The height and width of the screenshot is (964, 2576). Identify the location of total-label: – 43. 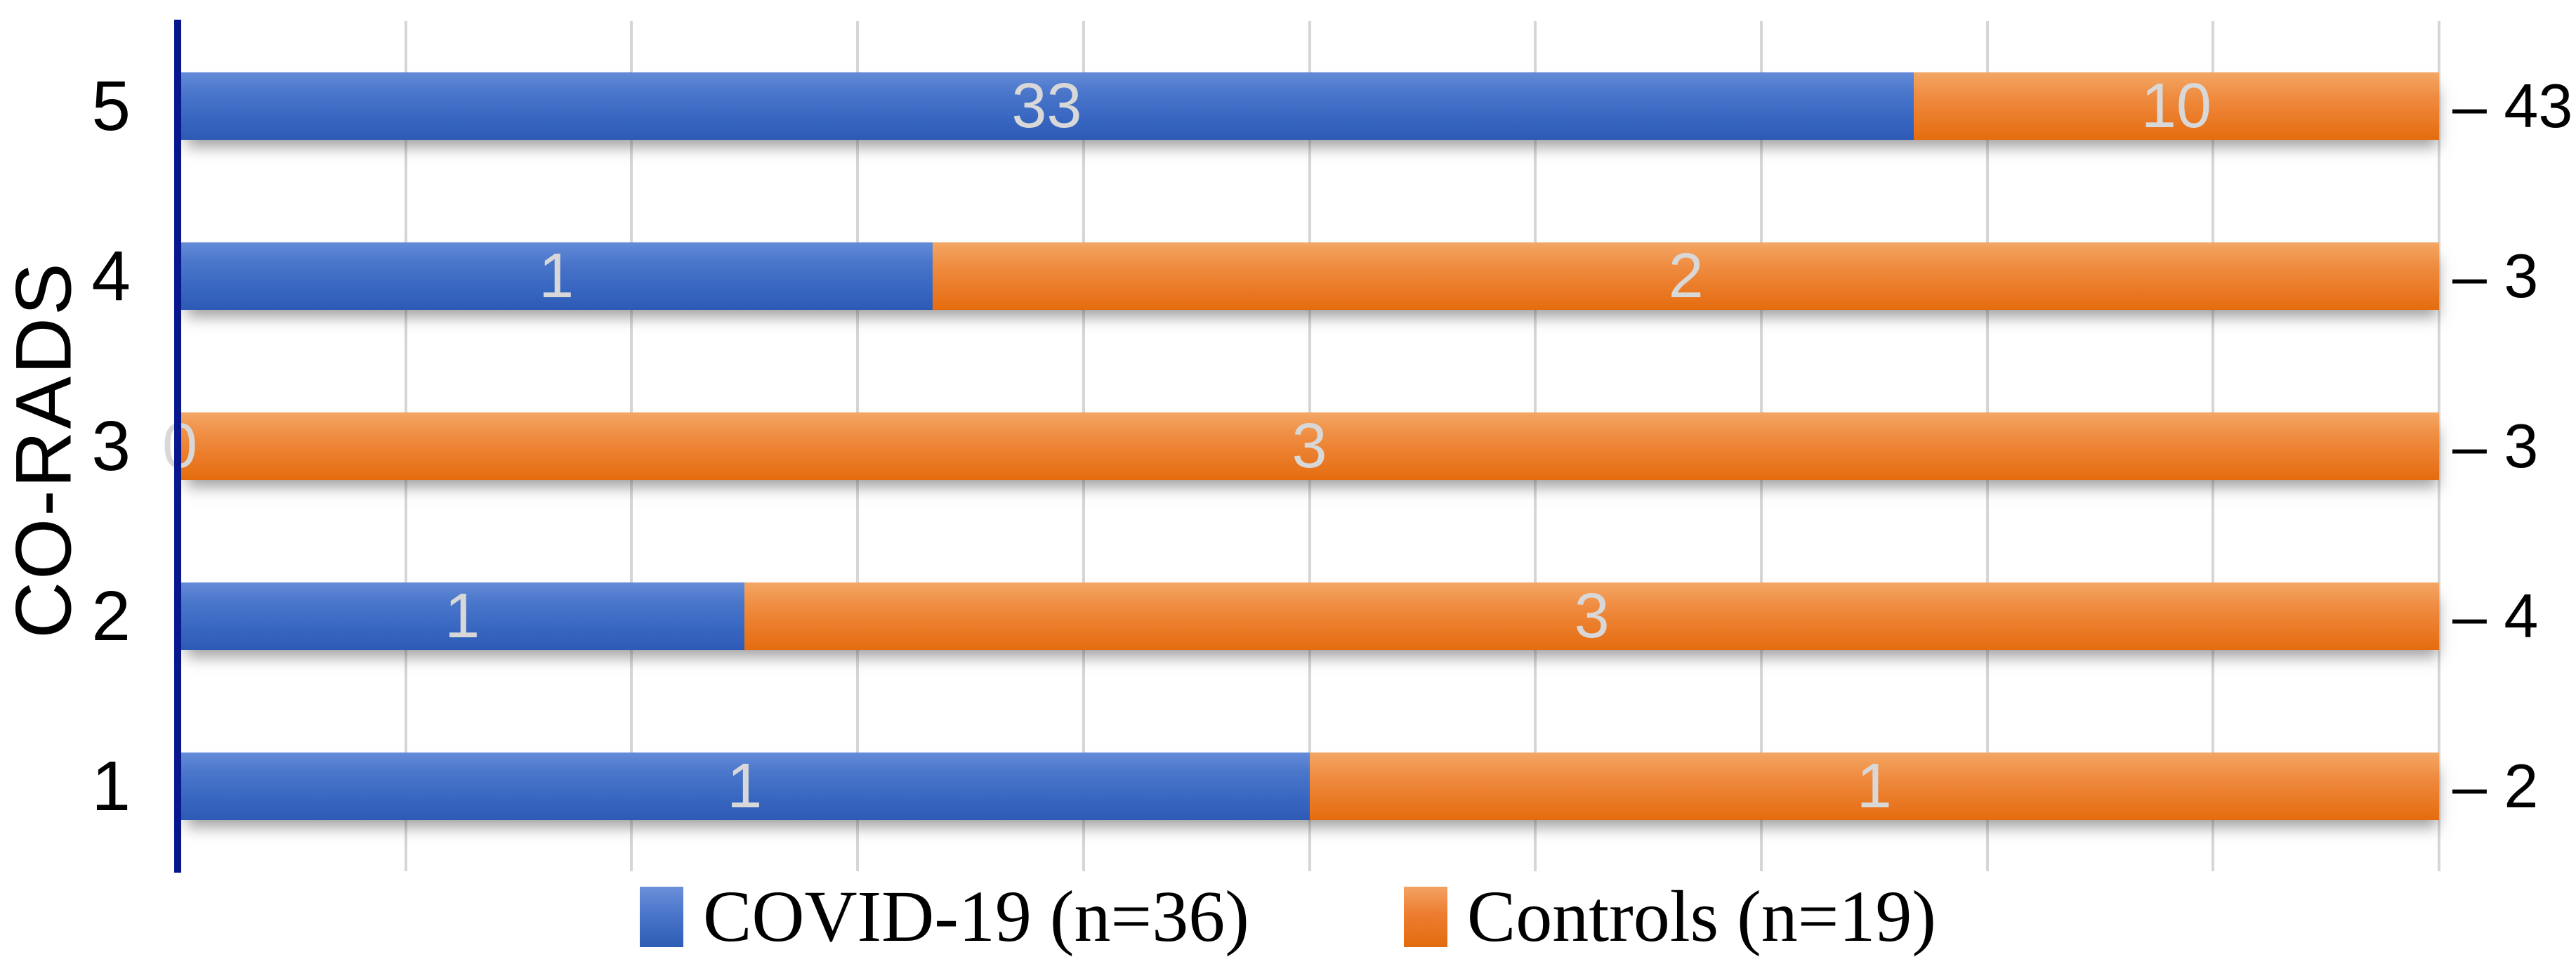
(2512, 106).